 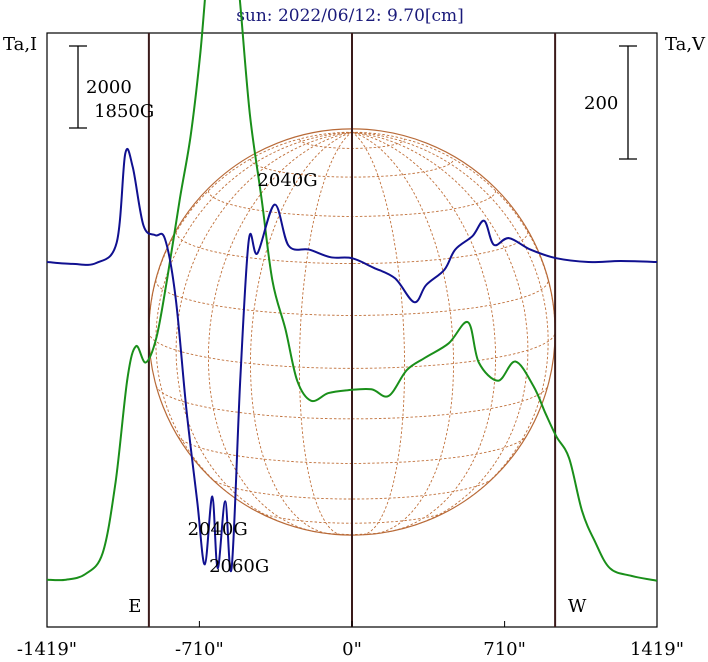 What do you see at coordinates (20, 44) in the screenshot?
I see `left-axis-label: Ta,I` at bounding box center [20, 44].